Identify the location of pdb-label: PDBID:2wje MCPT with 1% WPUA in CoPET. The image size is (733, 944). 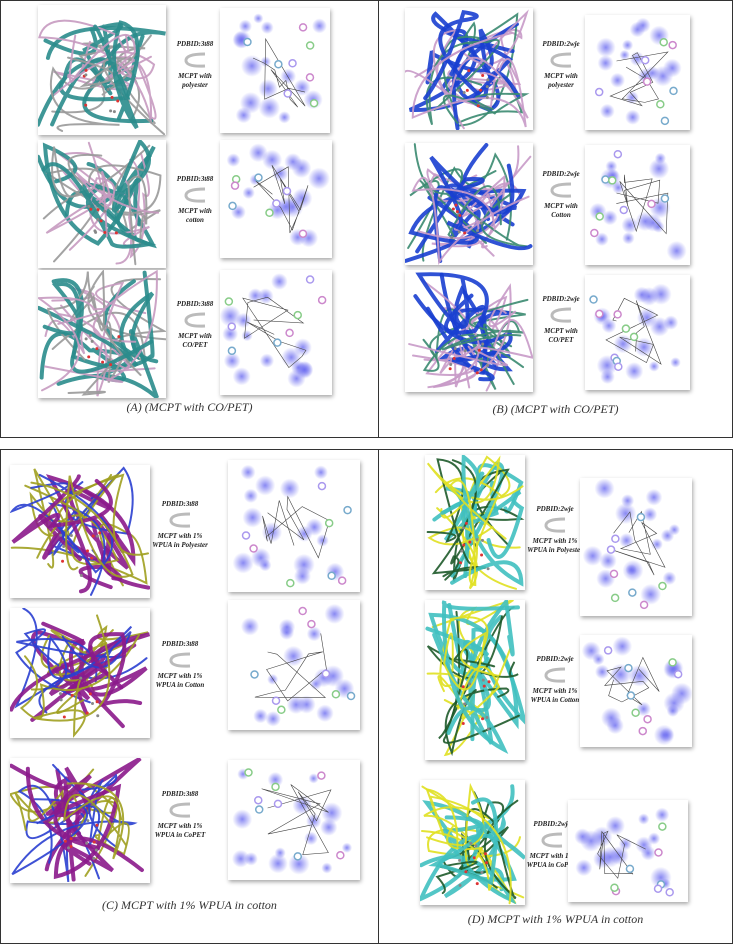
(552, 844).